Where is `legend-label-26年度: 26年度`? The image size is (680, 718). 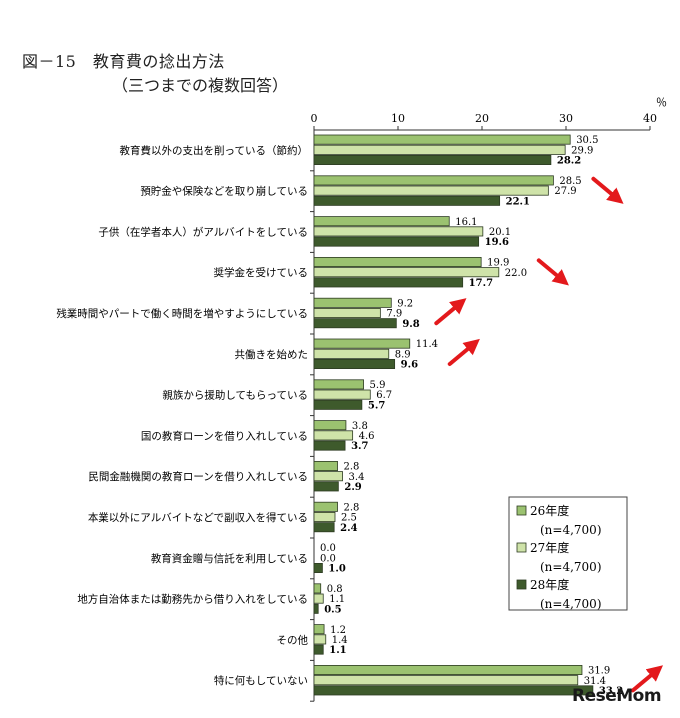 legend-label-26年度: 26年度 is located at coordinates (549, 510).